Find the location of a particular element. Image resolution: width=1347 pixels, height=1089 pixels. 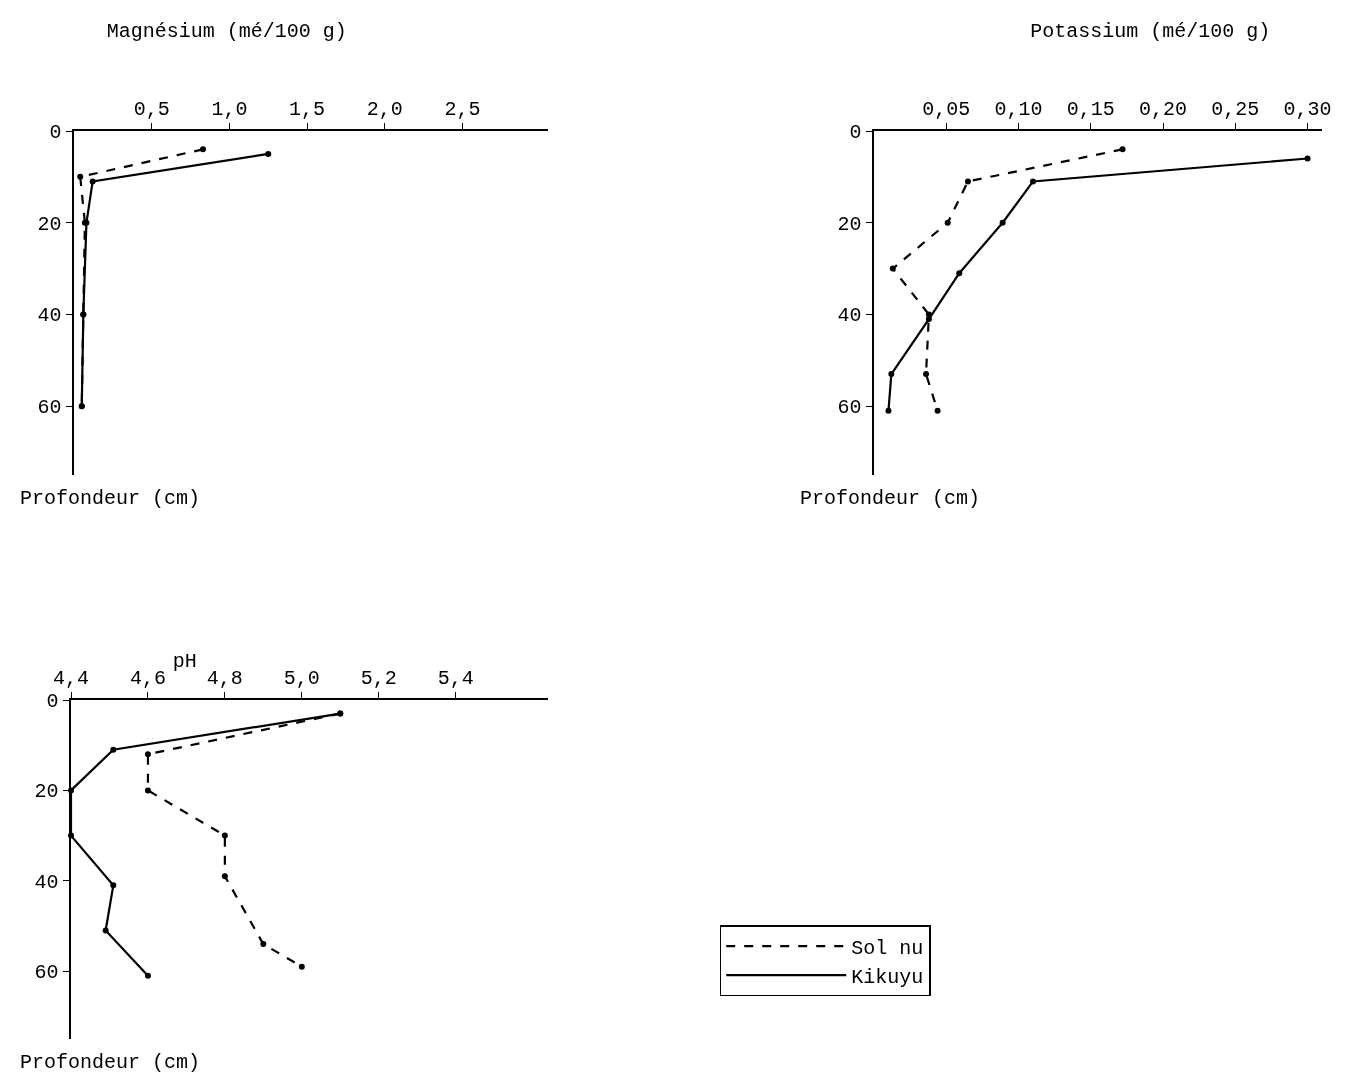

x-tick-label: 1,0 is located at coordinates (229, 109).